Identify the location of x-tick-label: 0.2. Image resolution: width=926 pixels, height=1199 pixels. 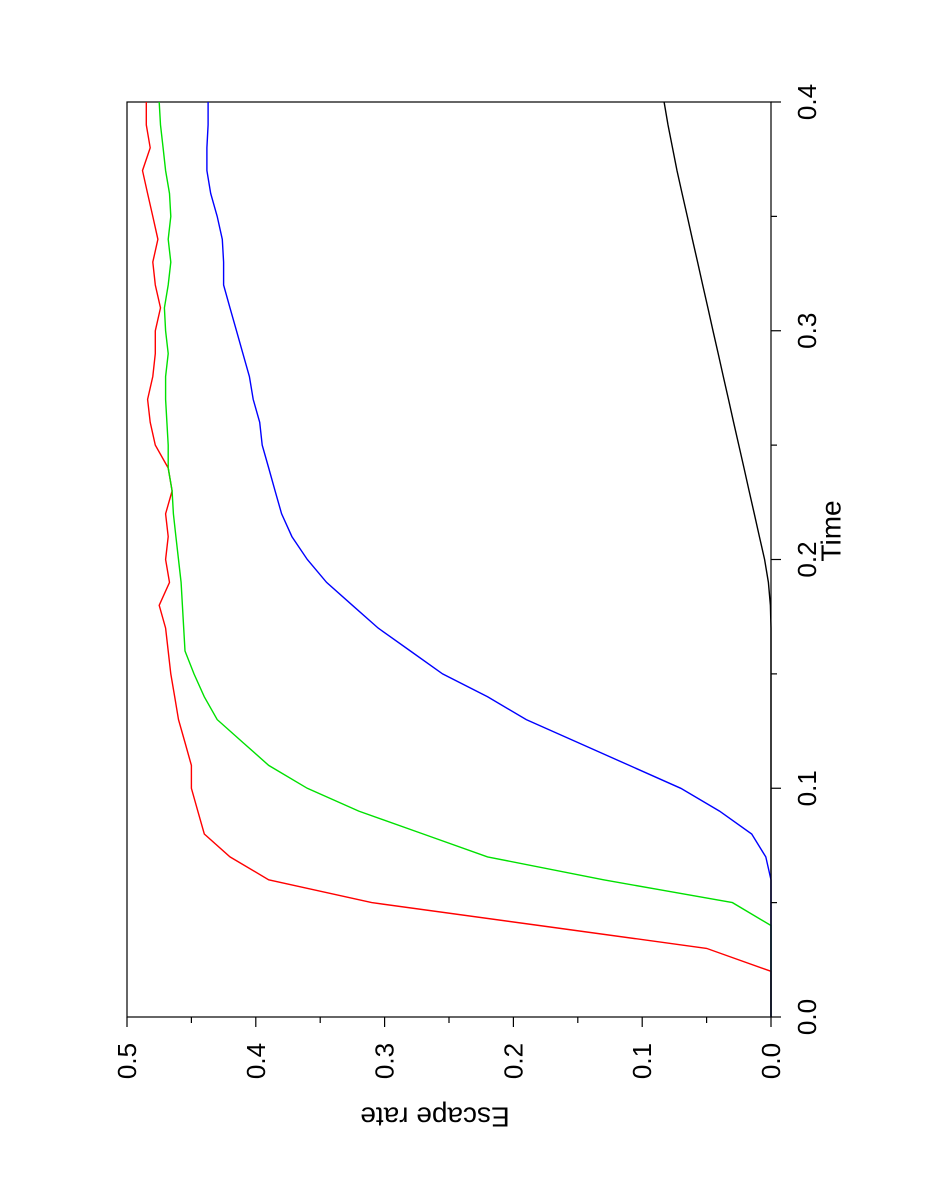
(807, 559).